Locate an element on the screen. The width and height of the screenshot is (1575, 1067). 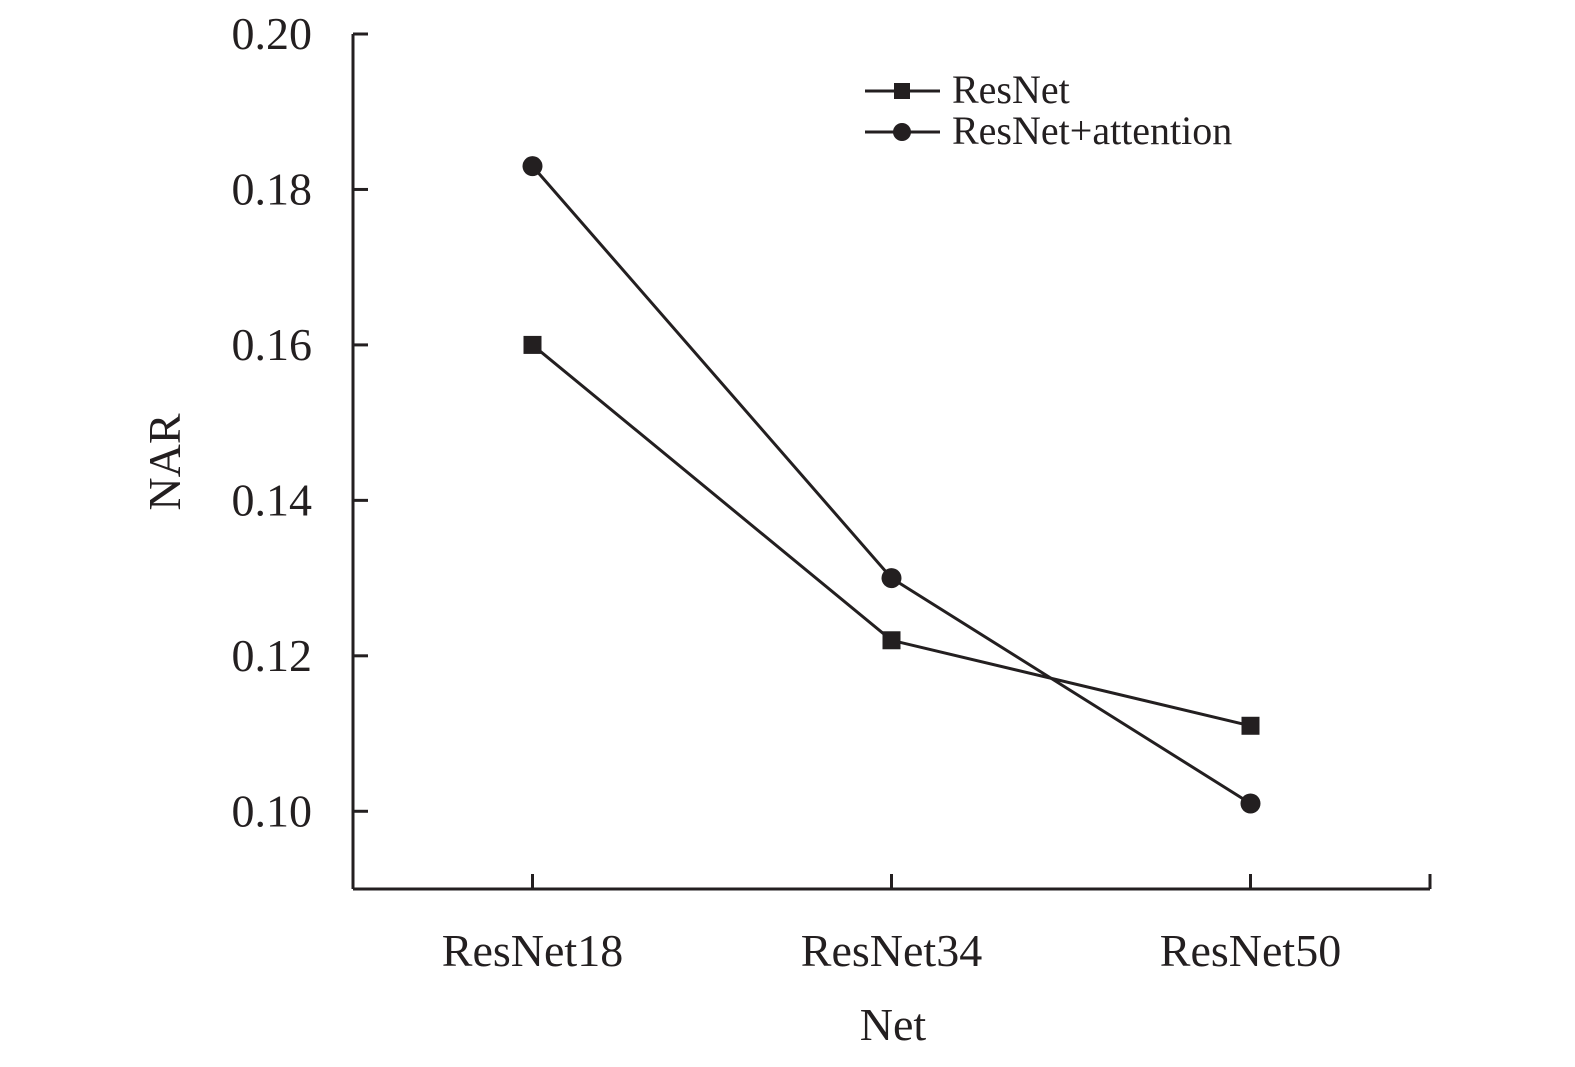
y-tick-label: 0.16 is located at coordinates (272, 344).